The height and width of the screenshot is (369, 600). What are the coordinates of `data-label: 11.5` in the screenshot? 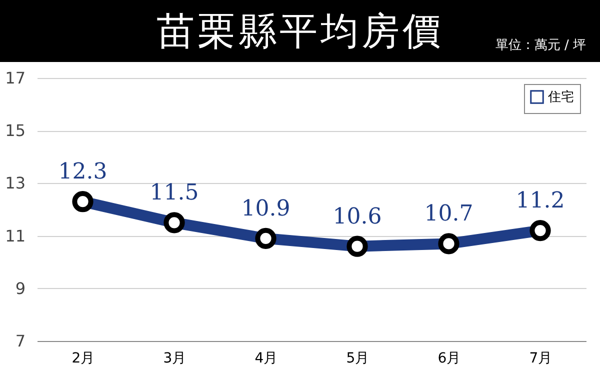 It's located at (174, 193).